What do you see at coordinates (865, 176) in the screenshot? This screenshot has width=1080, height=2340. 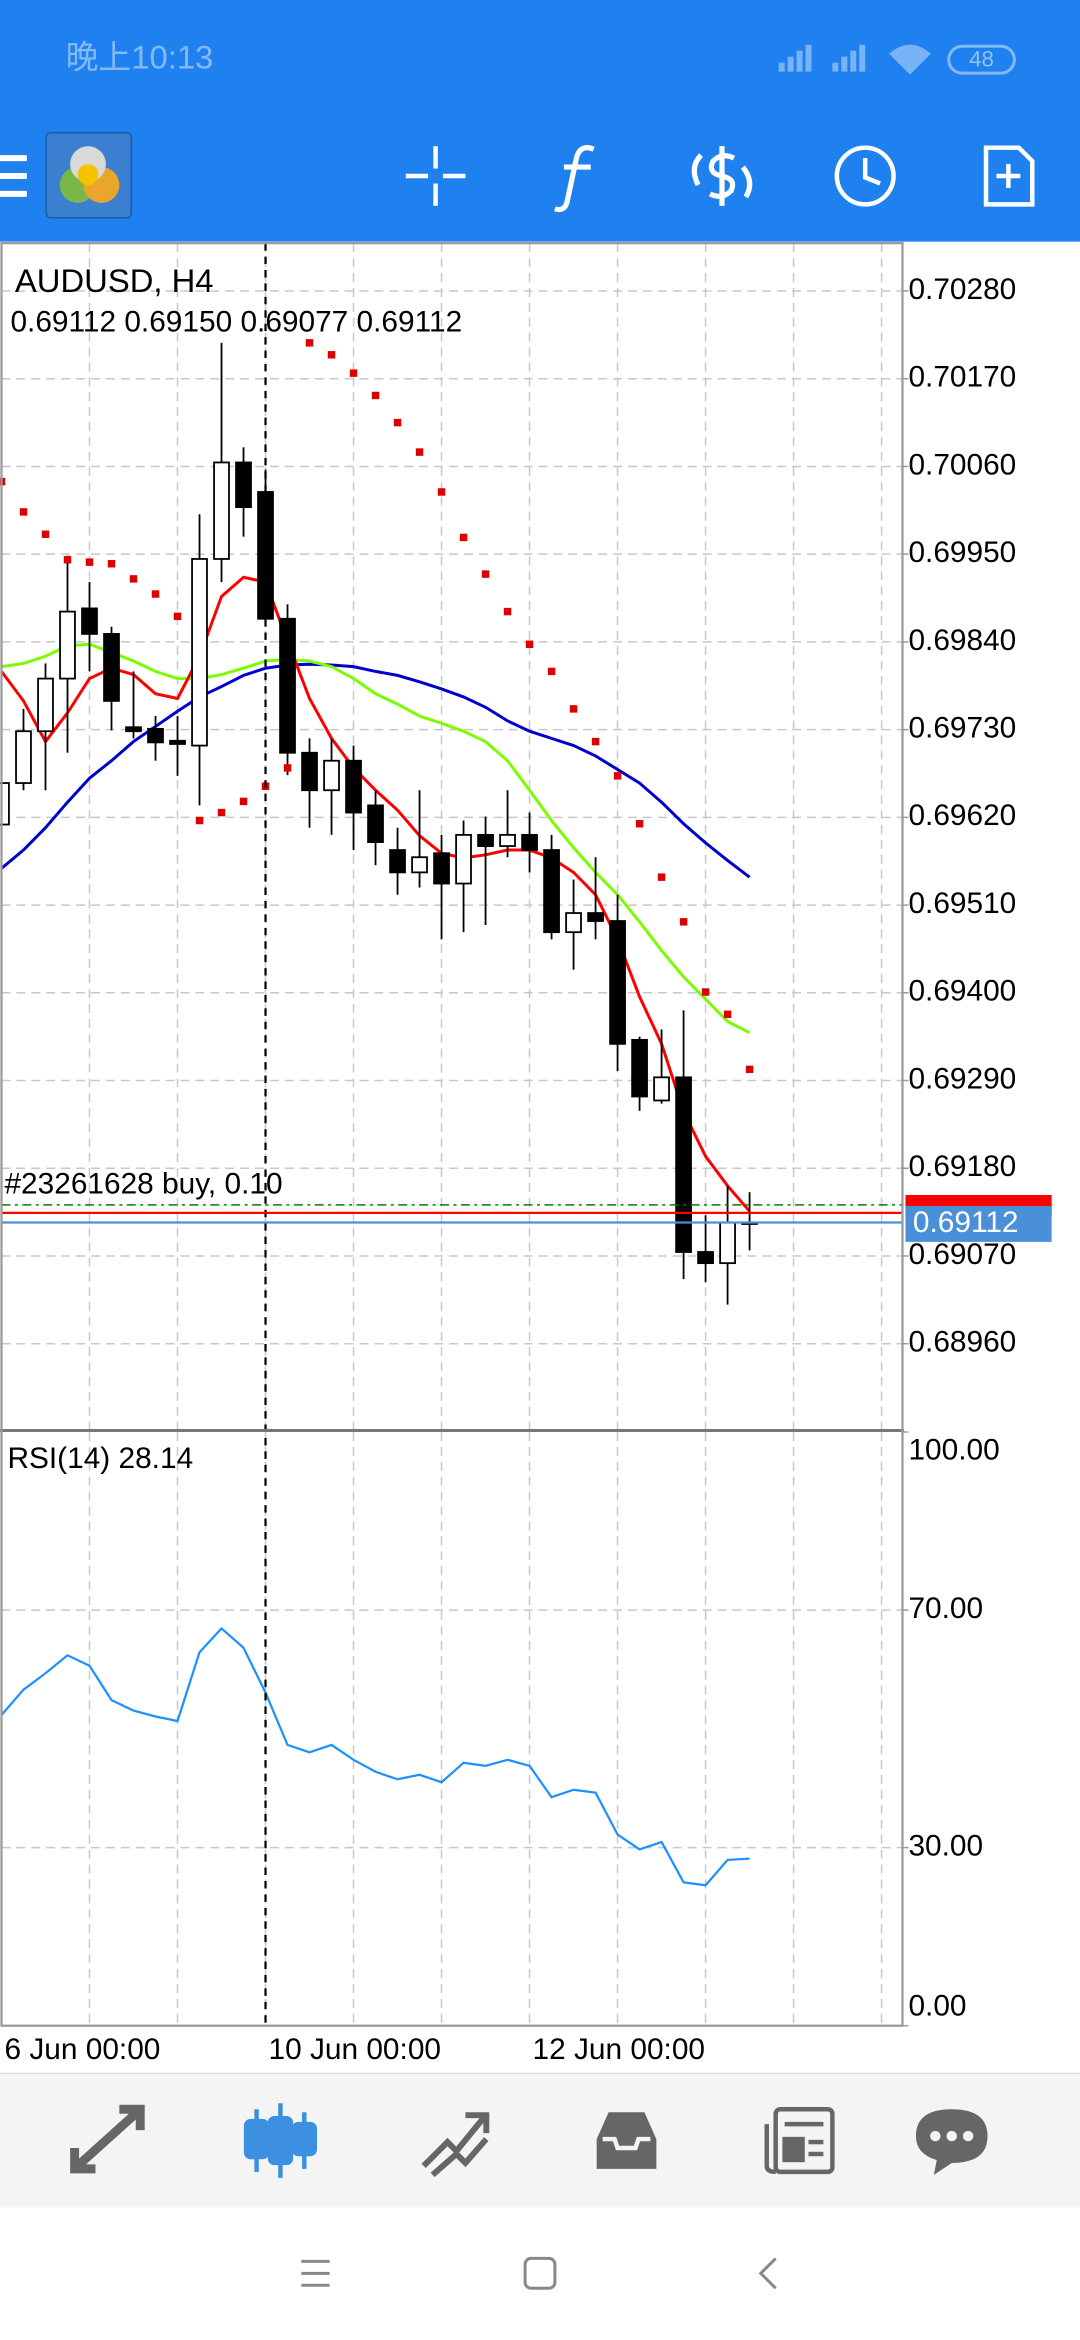 I see `period-button` at bounding box center [865, 176].